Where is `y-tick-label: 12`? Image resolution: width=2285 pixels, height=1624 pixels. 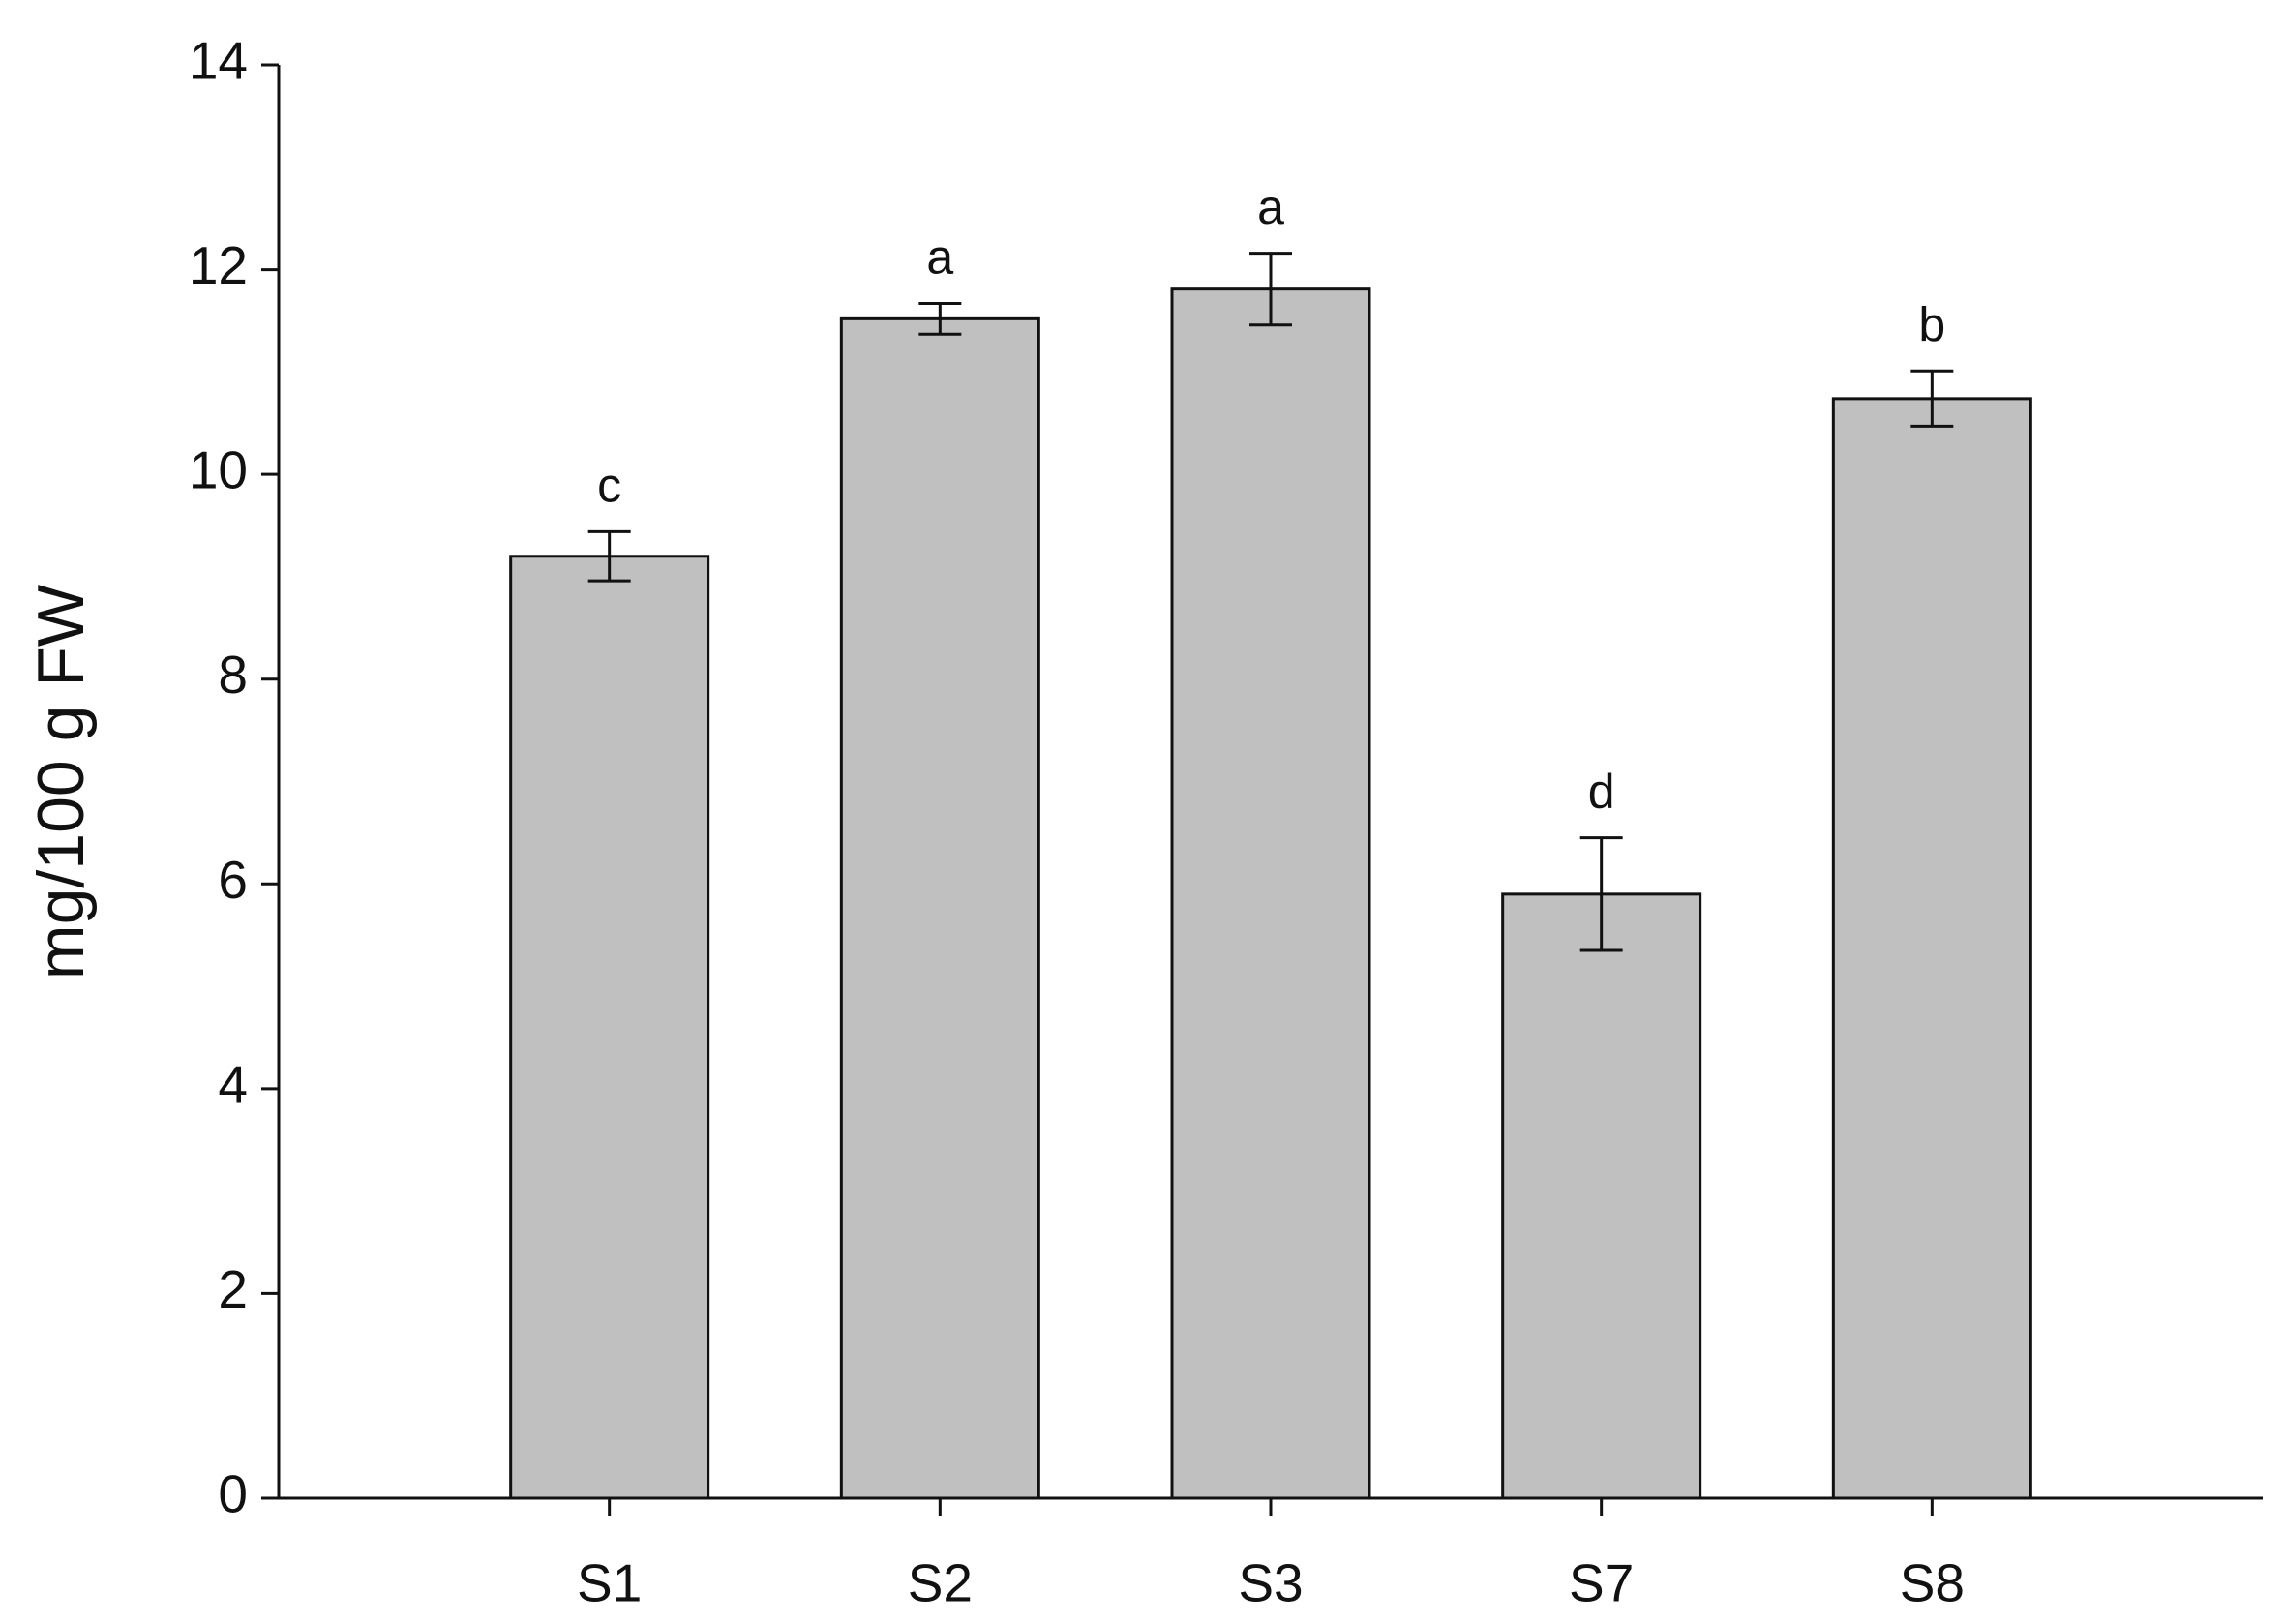
y-tick-label: 12 is located at coordinates (218, 265).